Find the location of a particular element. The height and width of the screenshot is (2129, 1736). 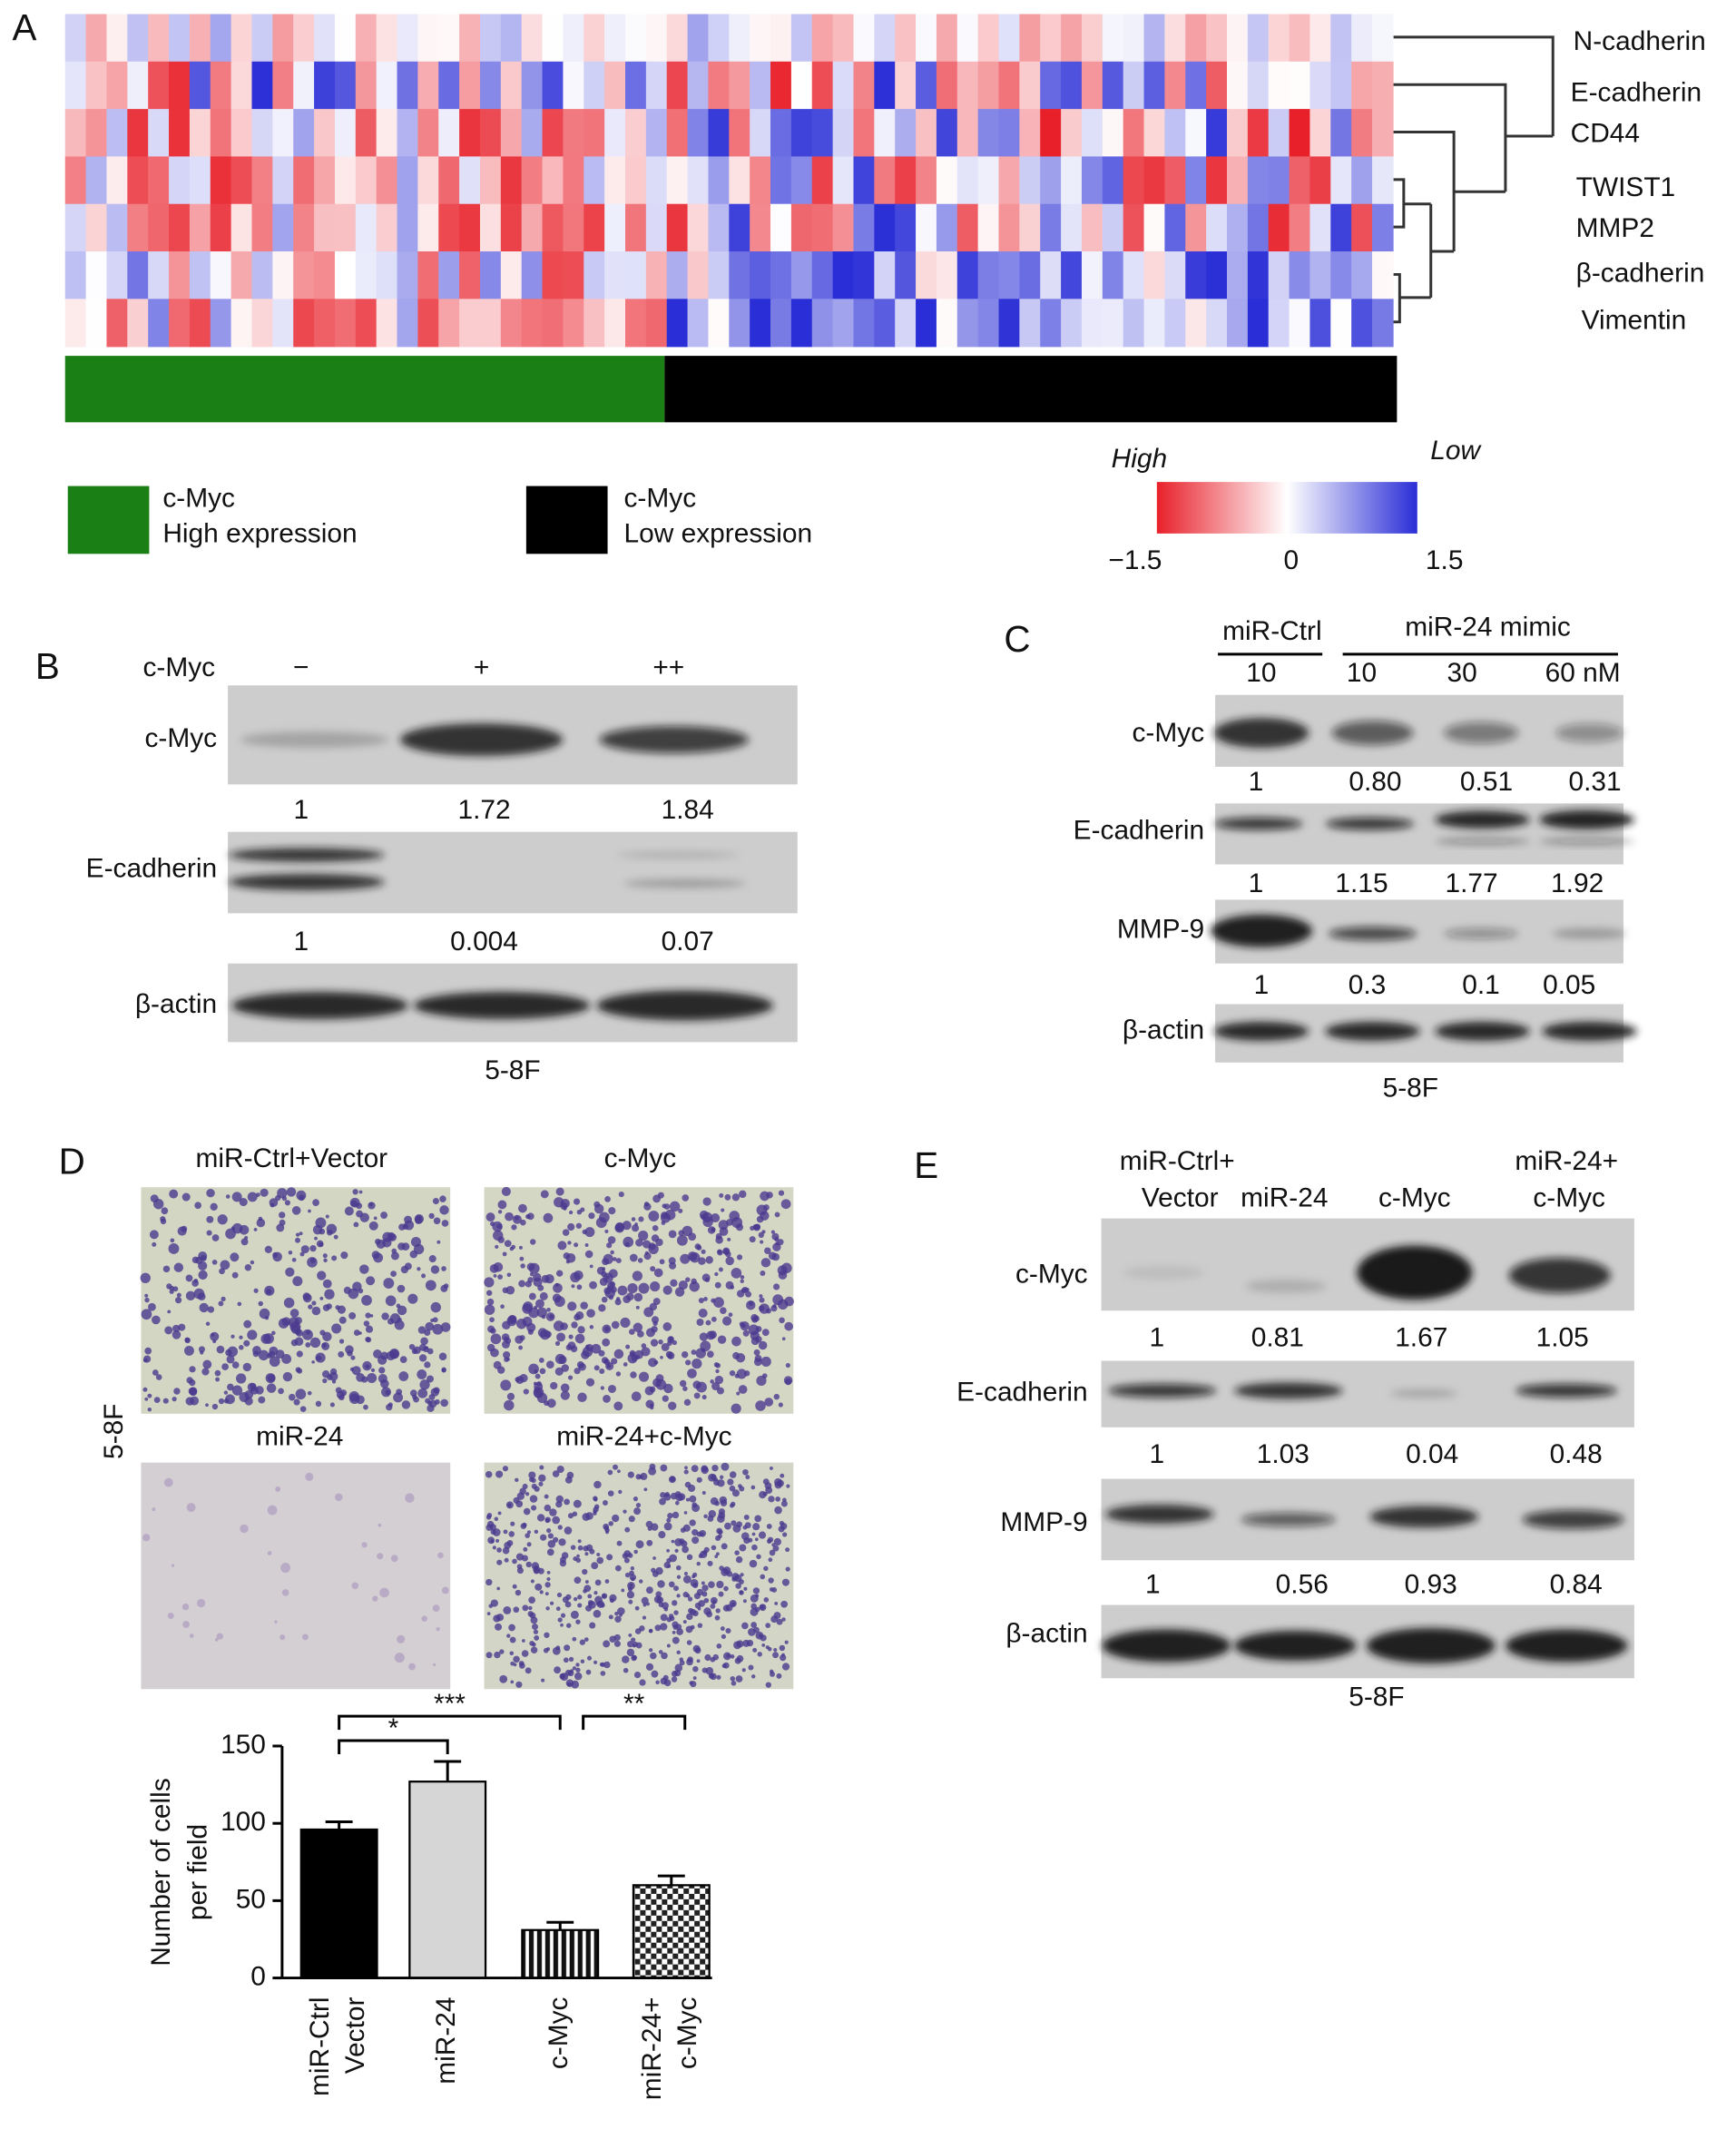

quantification: 1.84 is located at coordinates (688, 810).